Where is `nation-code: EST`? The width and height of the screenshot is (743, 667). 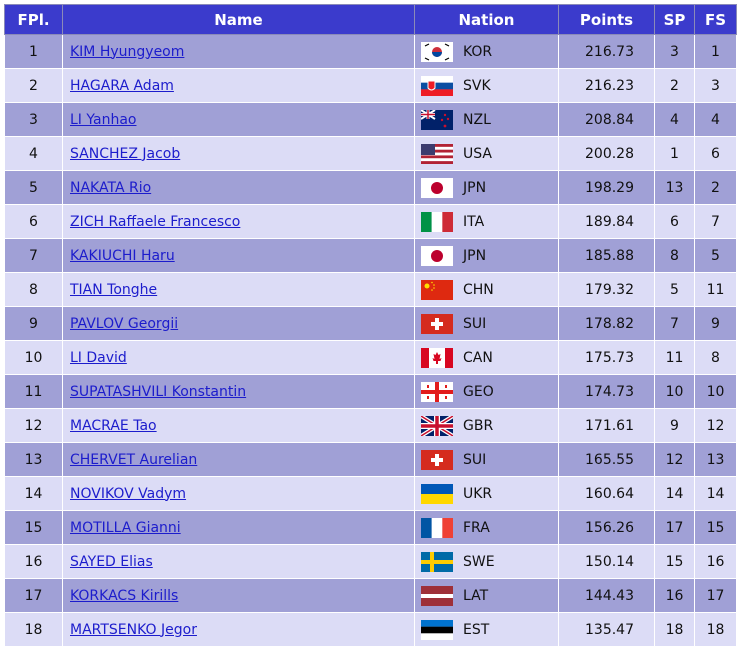 nation-code: EST is located at coordinates (476, 629).